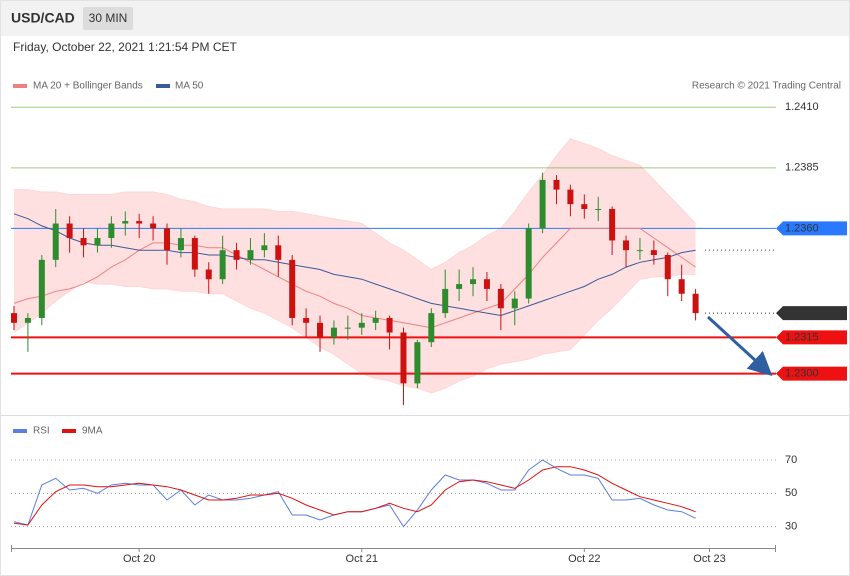 This screenshot has height=576, width=850. Describe the element at coordinates (791, 493) in the screenshot. I see `y-tick-label: 50` at that location.